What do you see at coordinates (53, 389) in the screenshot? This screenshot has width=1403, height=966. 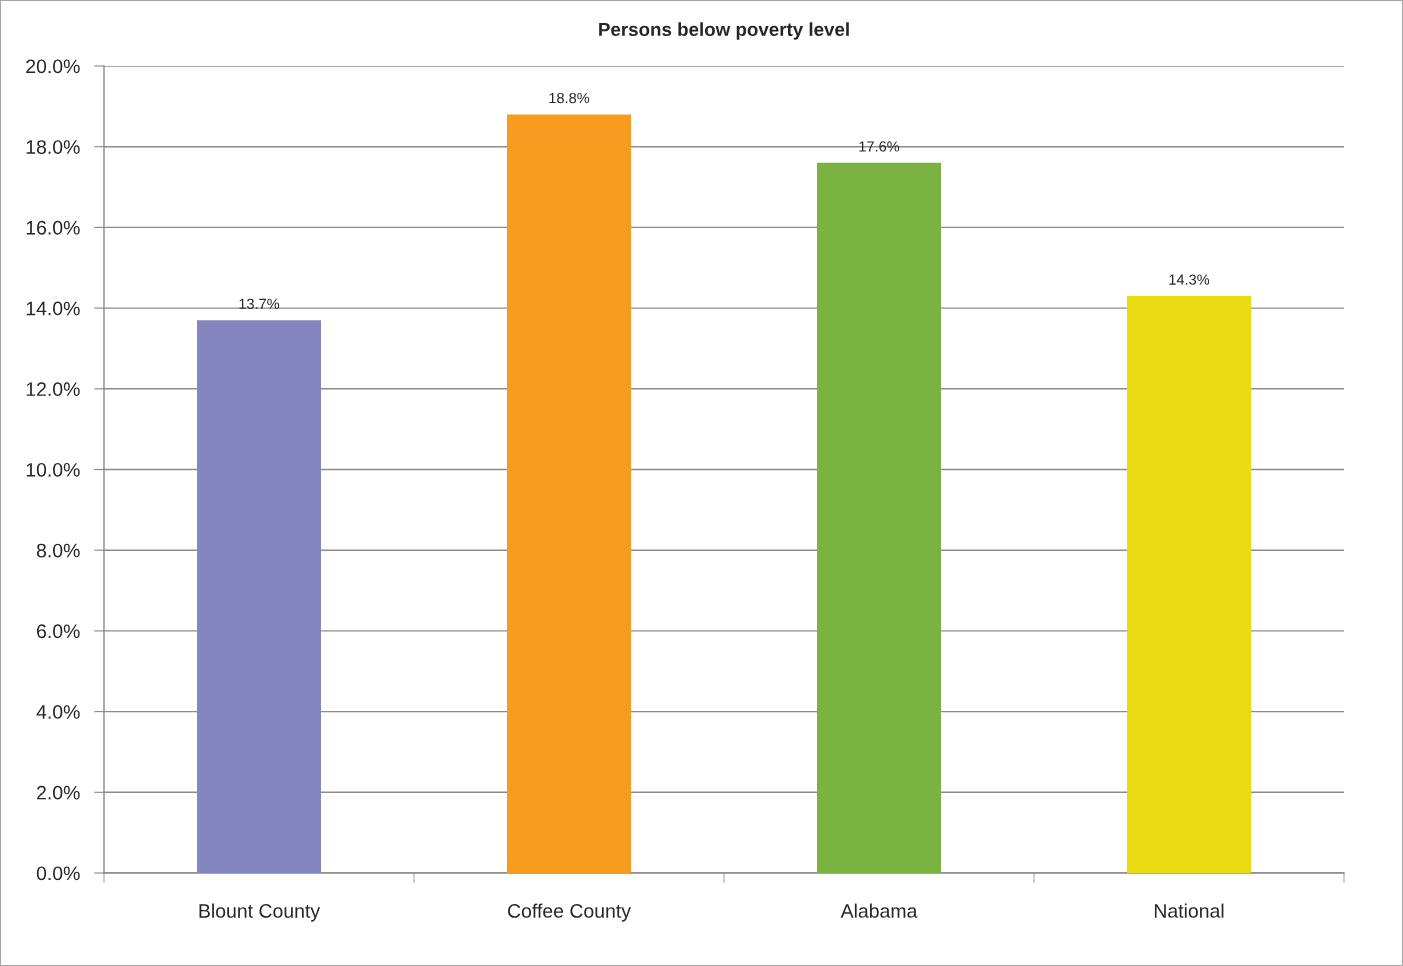 I see `y-tick-label: 12.0%` at bounding box center [53, 389].